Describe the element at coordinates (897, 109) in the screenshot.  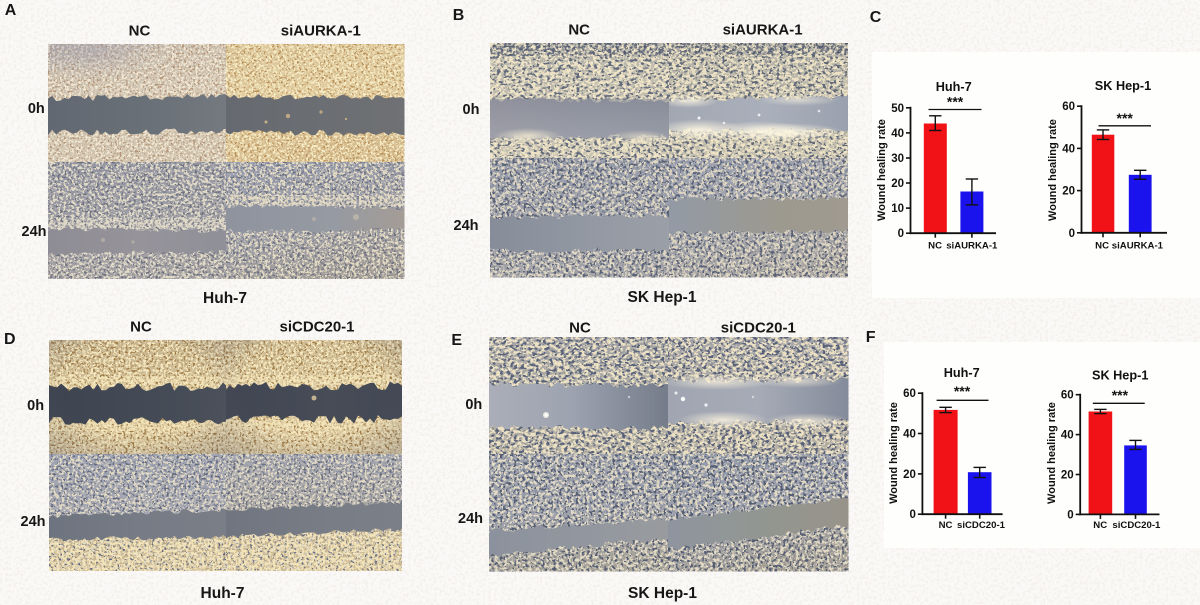
I see `svg-text: 50` at that location.